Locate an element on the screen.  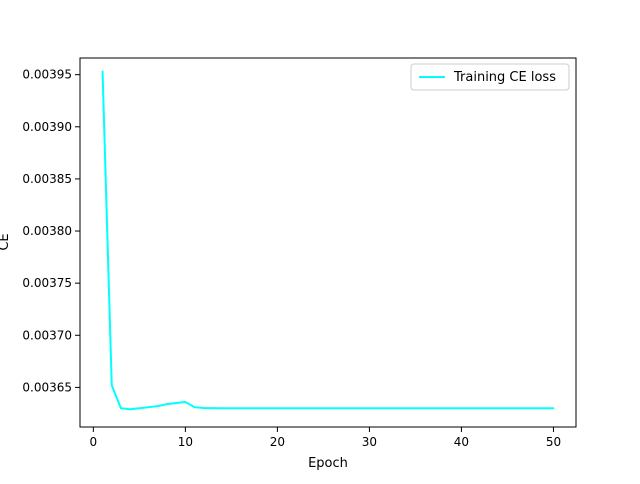
x-axis-label: Epoch is located at coordinates (328, 463).